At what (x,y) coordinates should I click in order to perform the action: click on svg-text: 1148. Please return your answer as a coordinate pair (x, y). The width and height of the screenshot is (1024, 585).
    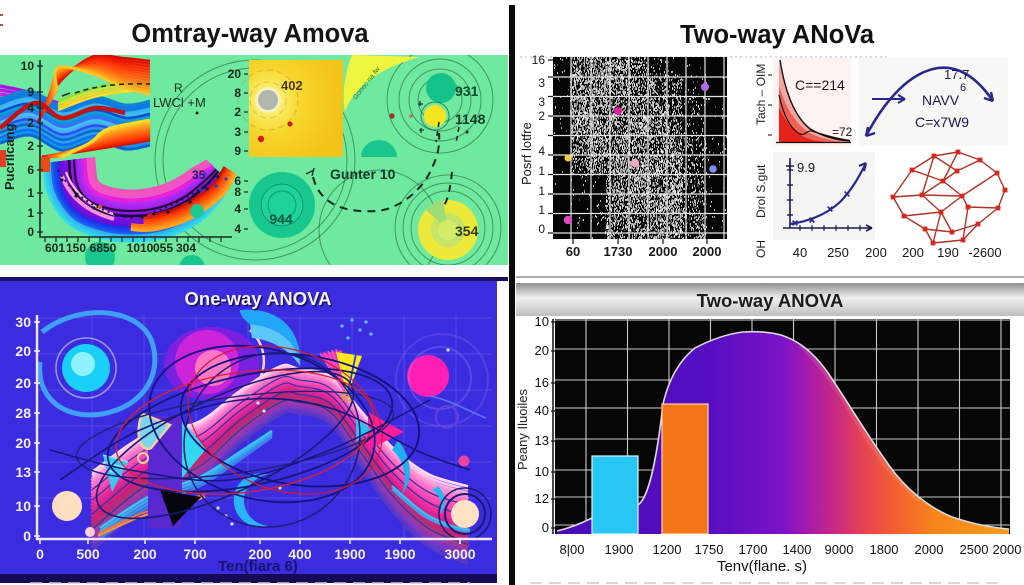
    Looking at the image, I should click on (470, 119).